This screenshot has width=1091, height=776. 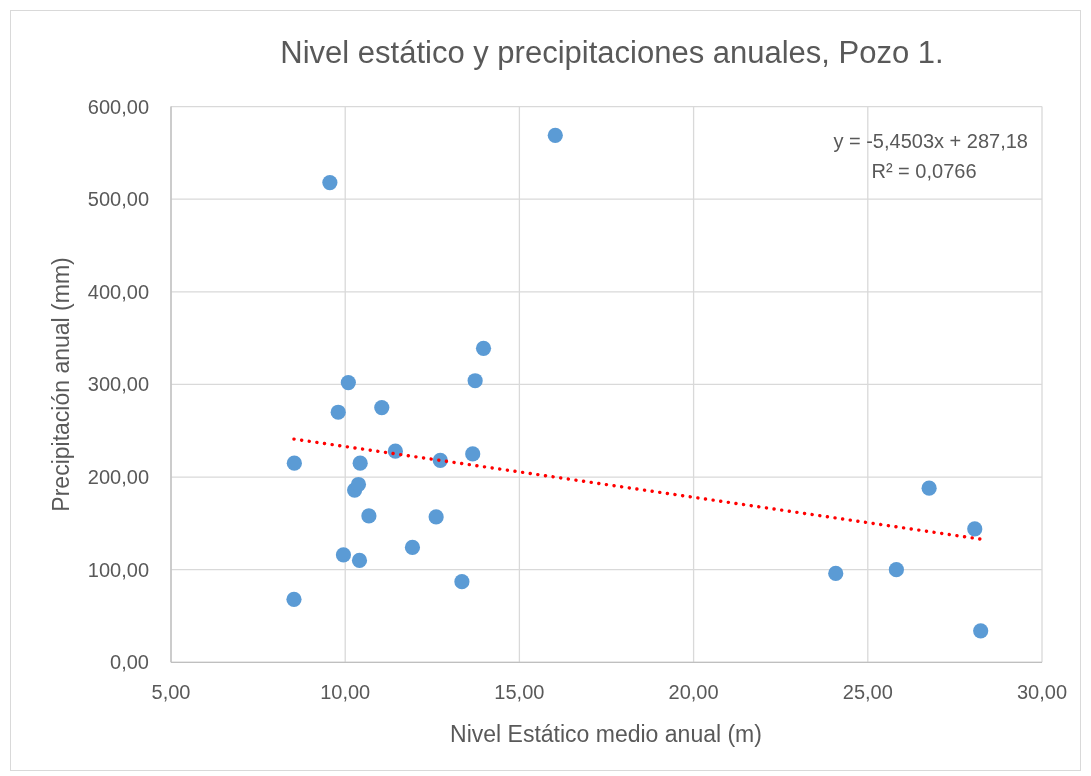 I want to click on y-axis-title: Precipitación anual (mm), so click(x=61, y=384).